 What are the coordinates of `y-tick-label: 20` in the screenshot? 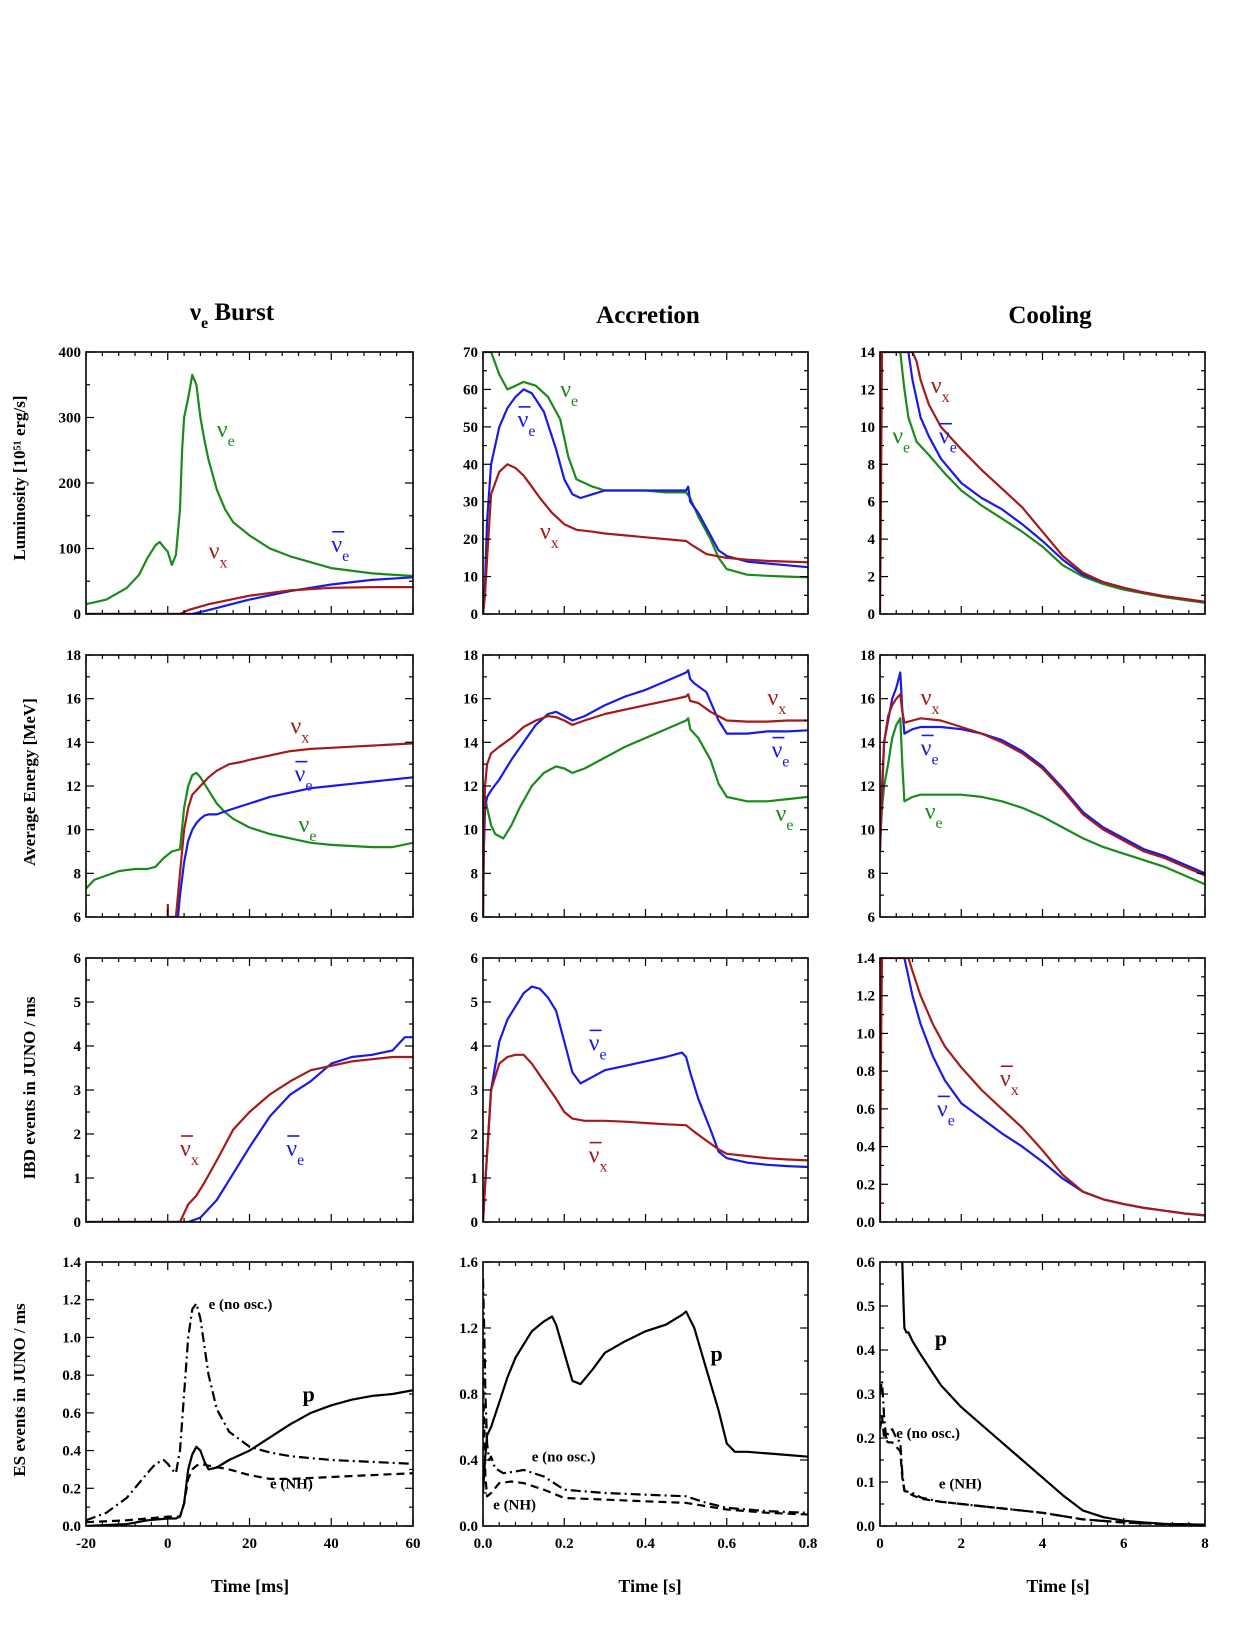 It's located at (470, 540).